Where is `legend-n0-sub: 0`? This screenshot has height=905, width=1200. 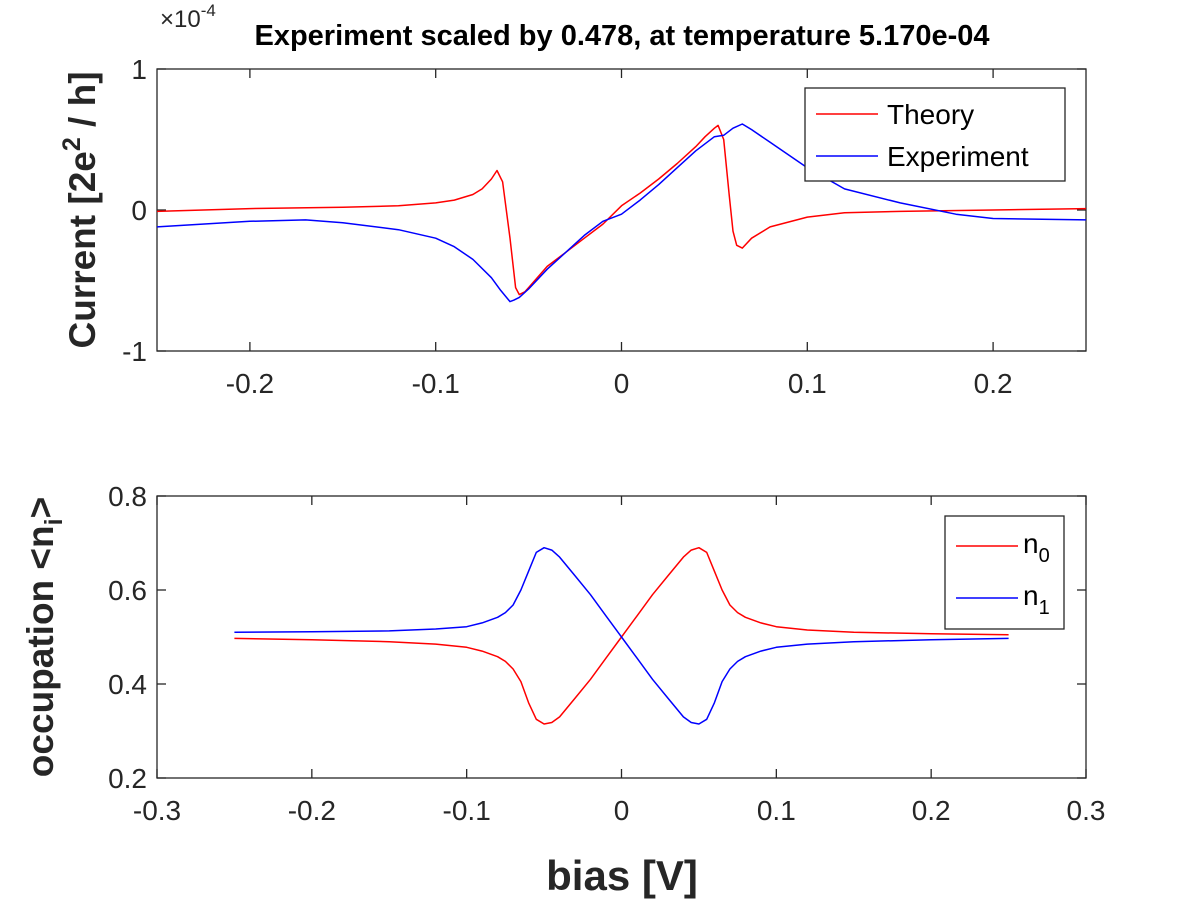 legend-n0-sub: 0 is located at coordinates (1044, 556).